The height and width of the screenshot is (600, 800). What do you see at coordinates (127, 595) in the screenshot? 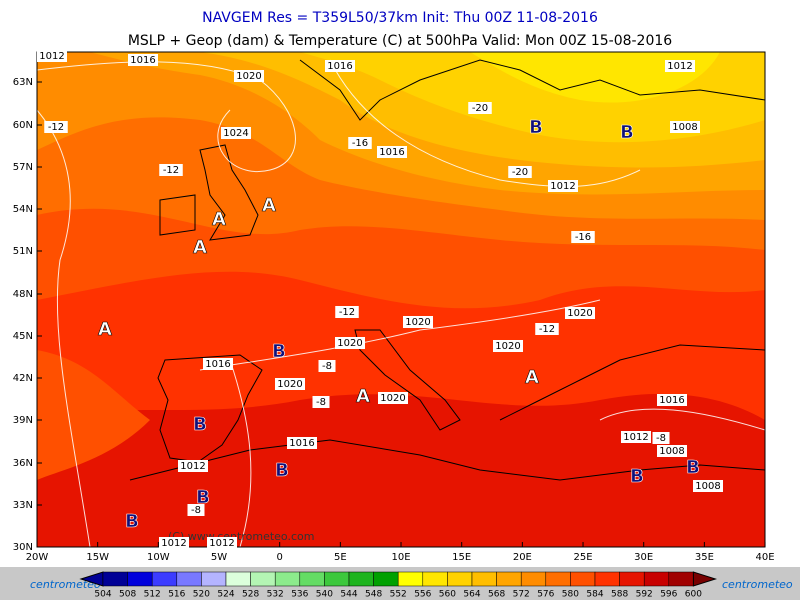
I see `colorbar-label: 508` at bounding box center [127, 595].